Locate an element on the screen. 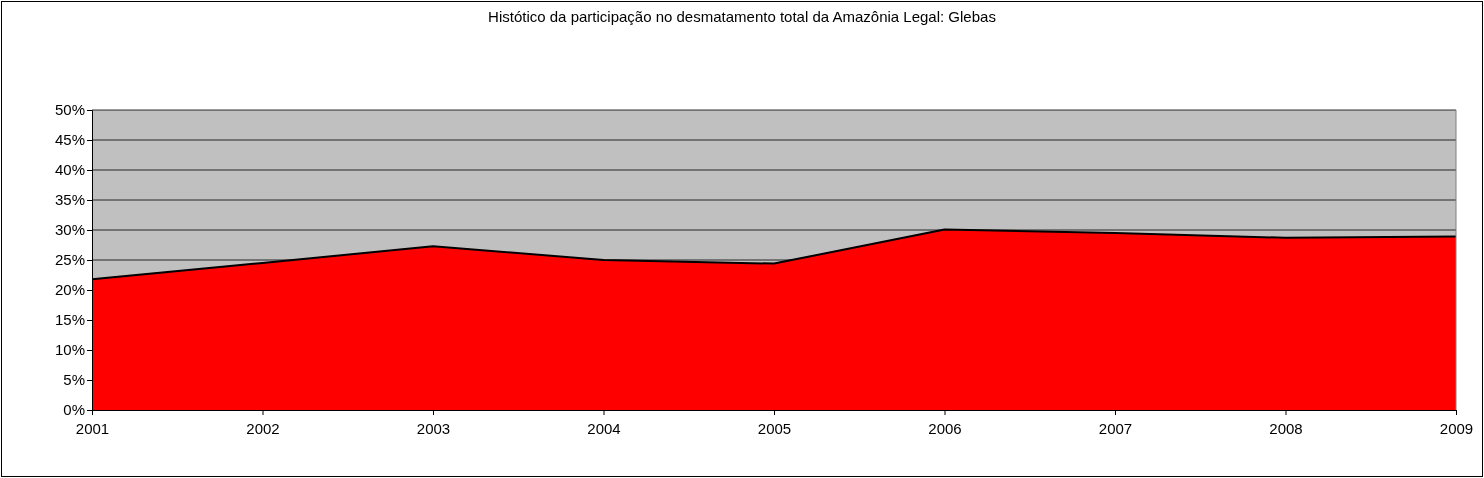 The width and height of the screenshot is (1484, 478). x-tick-label: 2005 is located at coordinates (774, 428).